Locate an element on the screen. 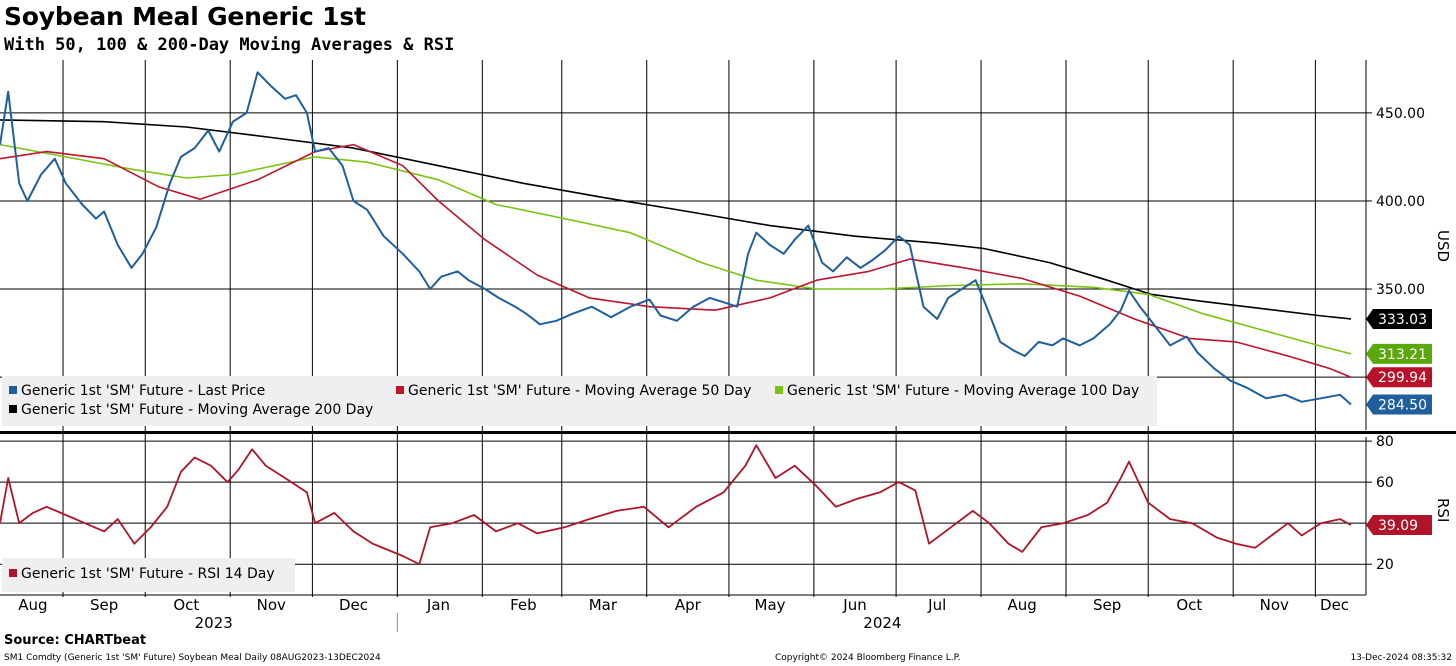  last-value-tag-last-price-bg is located at coordinates (1399, 404).